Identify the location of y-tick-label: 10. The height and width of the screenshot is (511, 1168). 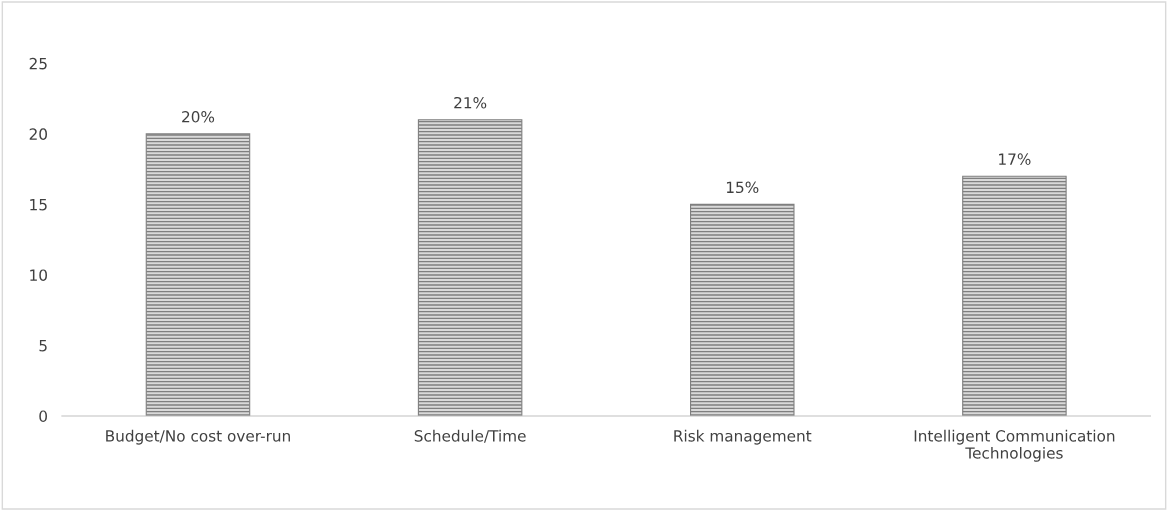
(38, 275).